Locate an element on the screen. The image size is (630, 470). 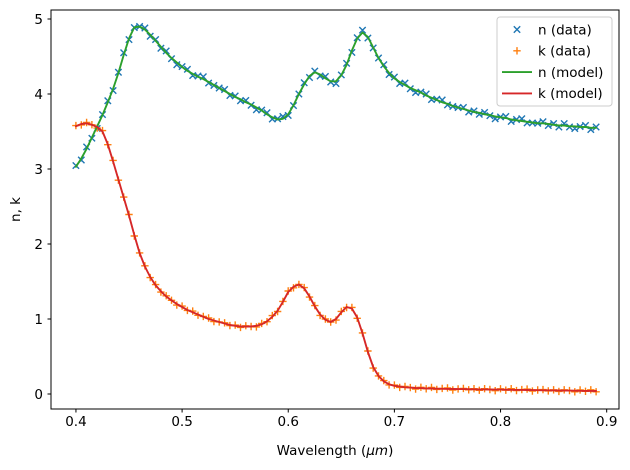
legend-item: k (data) is located at coordinates (552, 52).